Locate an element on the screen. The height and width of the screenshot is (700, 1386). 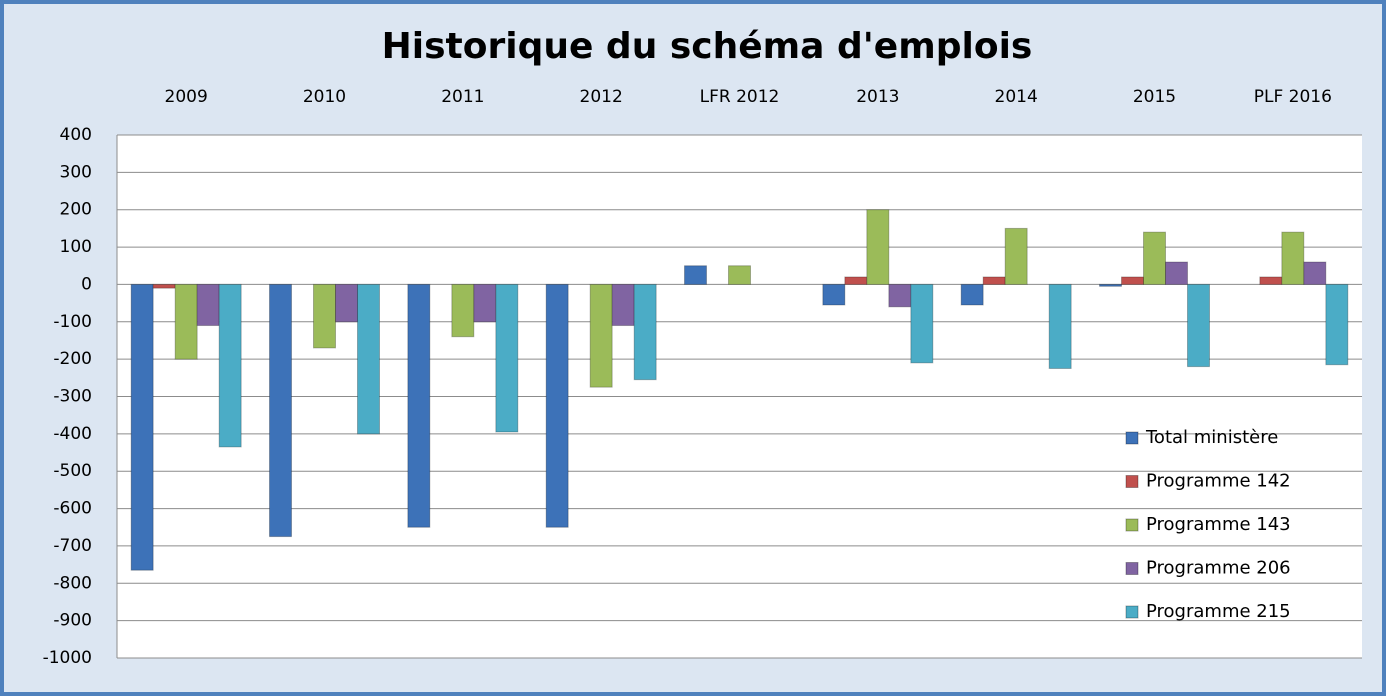
x-tick-label: 2013 is located at coordinates (877, 97).